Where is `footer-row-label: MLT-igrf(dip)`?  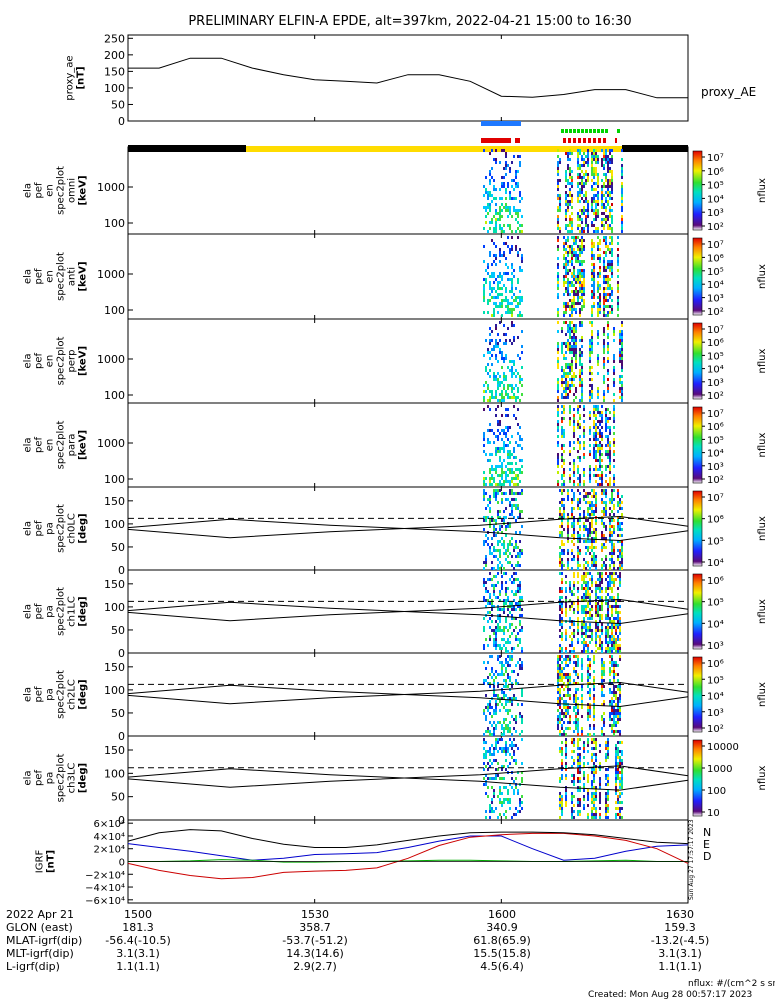
footer-row-label: MLT-igrf(dip) is located at coordinates (40, 953).